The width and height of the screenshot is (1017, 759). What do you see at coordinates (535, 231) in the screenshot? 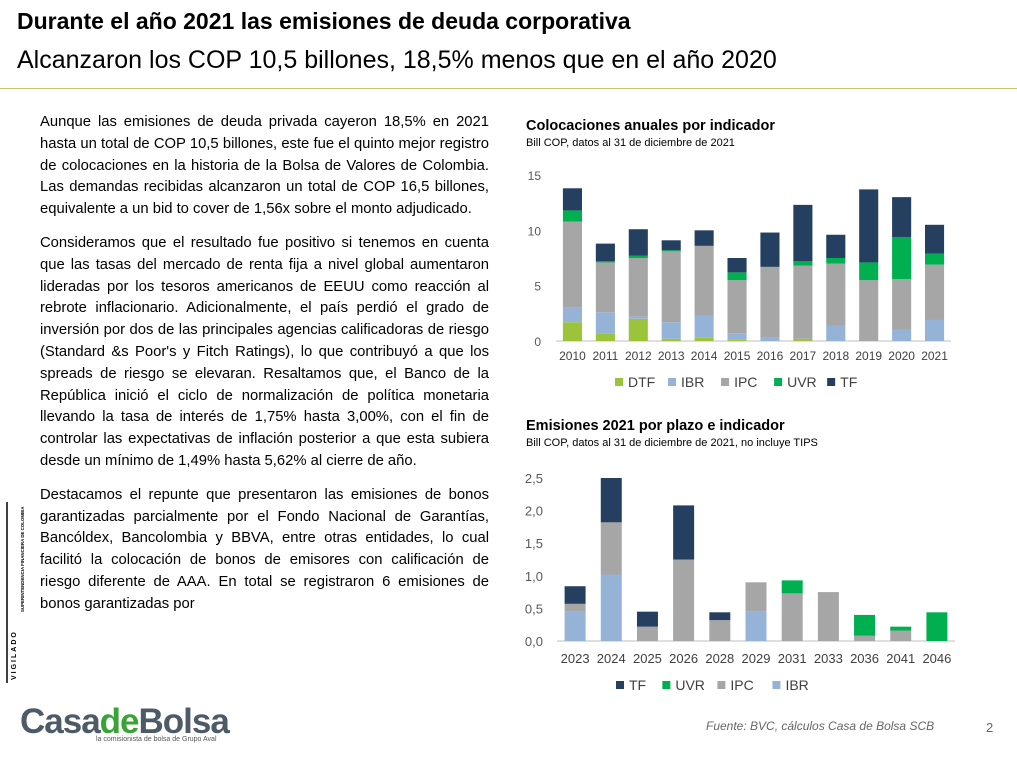
I see `y-tick-label: 10` at bounding box center [535, 231].